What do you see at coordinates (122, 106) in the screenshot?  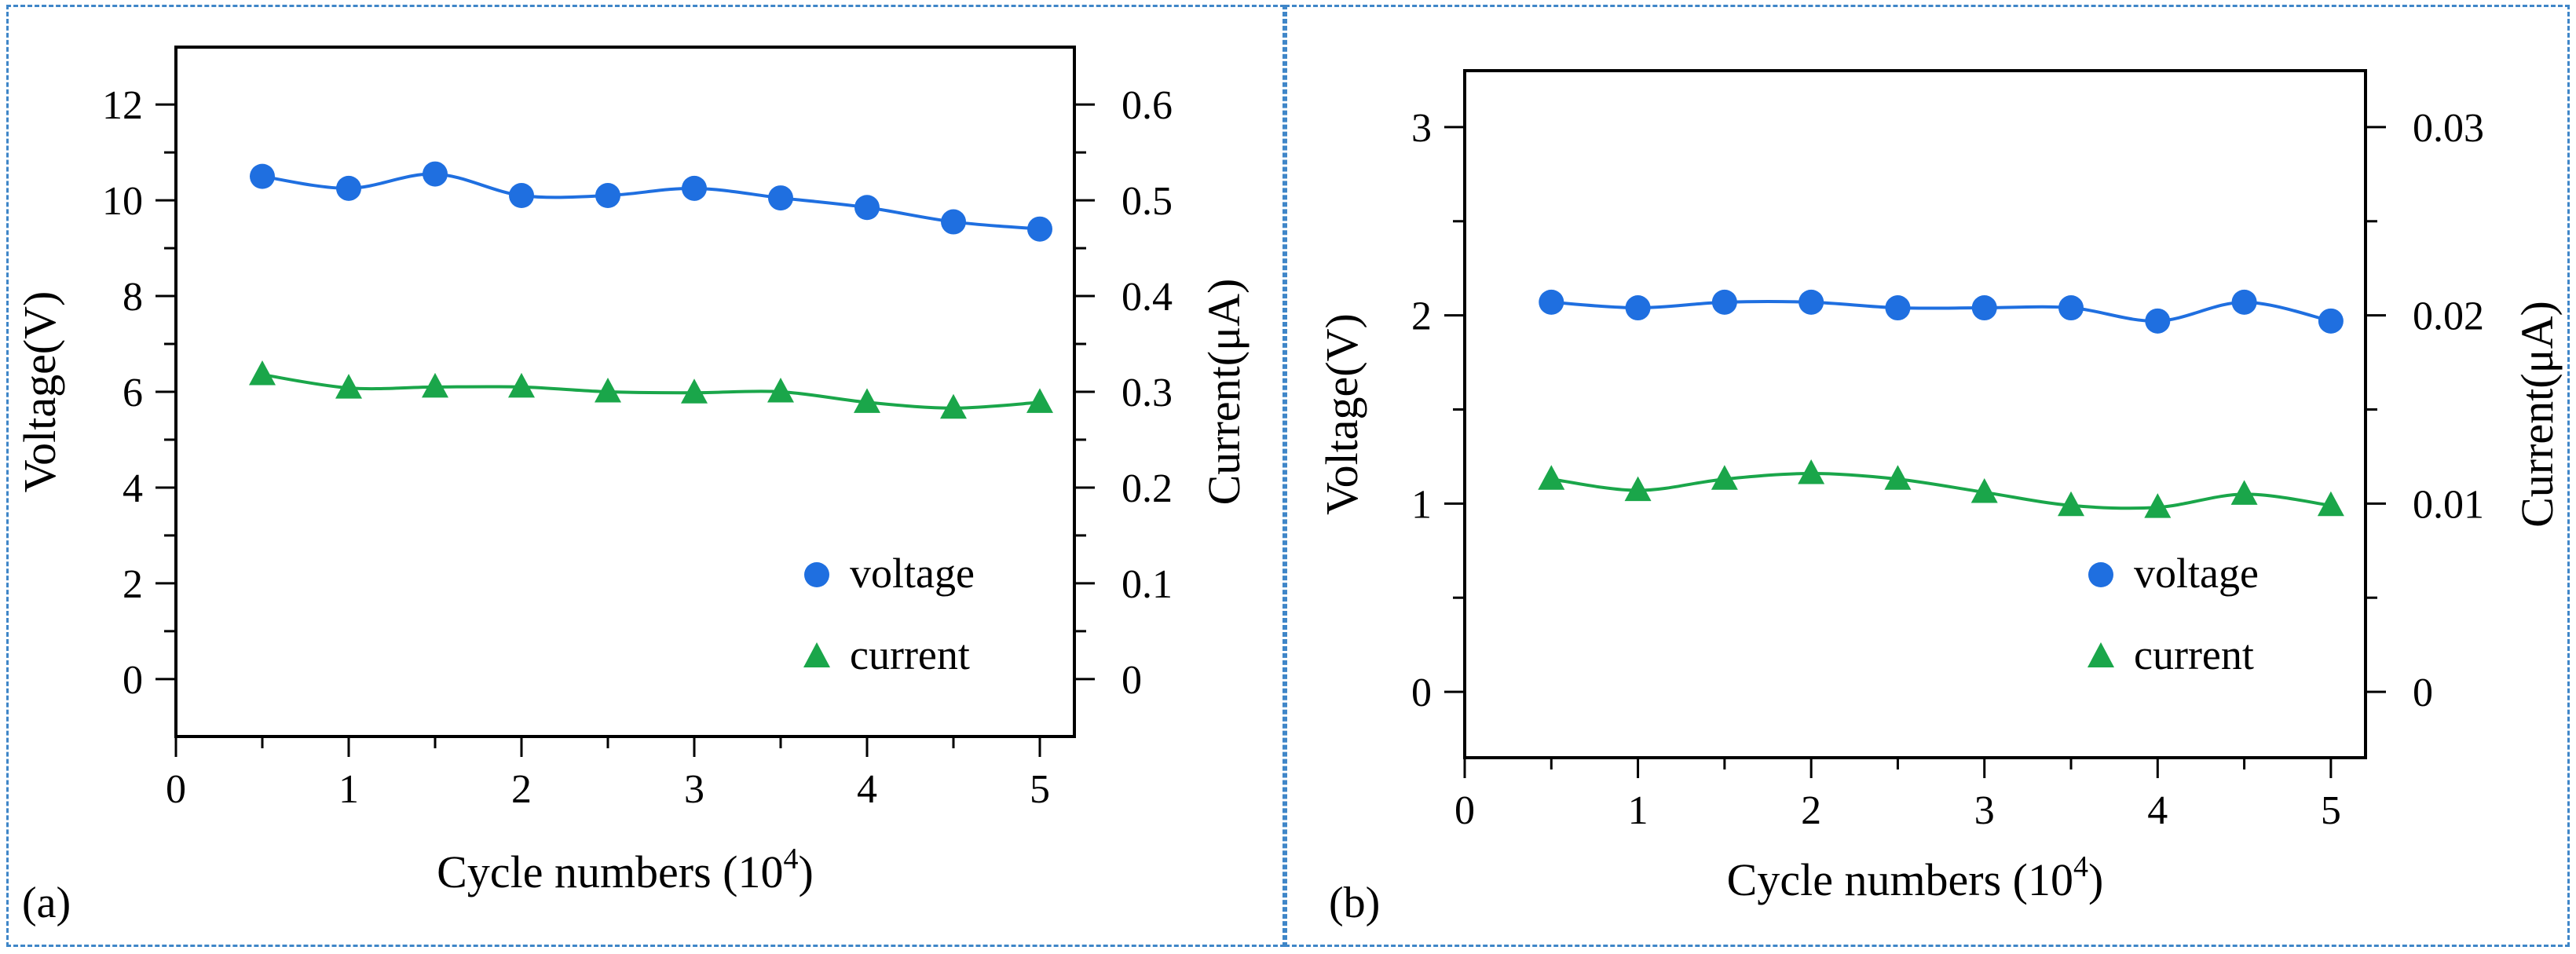 I see `y-left-tick-label: 12` at bounding box center [122, 106].